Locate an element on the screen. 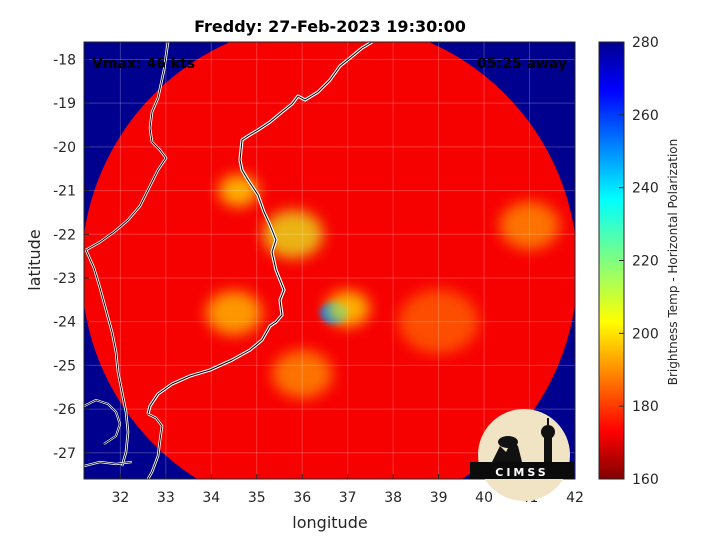  x-tick-label: 34 is located at coordinates (211, 498).